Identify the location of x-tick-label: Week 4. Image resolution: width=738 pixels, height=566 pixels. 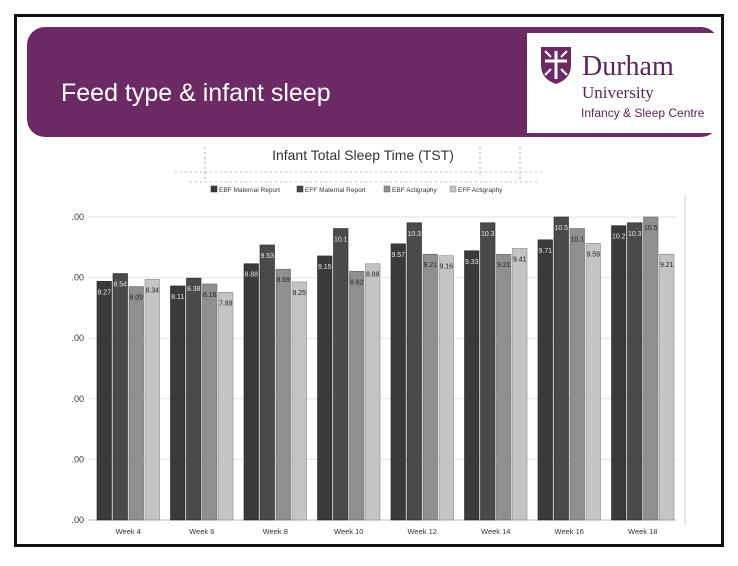
(128, 531).